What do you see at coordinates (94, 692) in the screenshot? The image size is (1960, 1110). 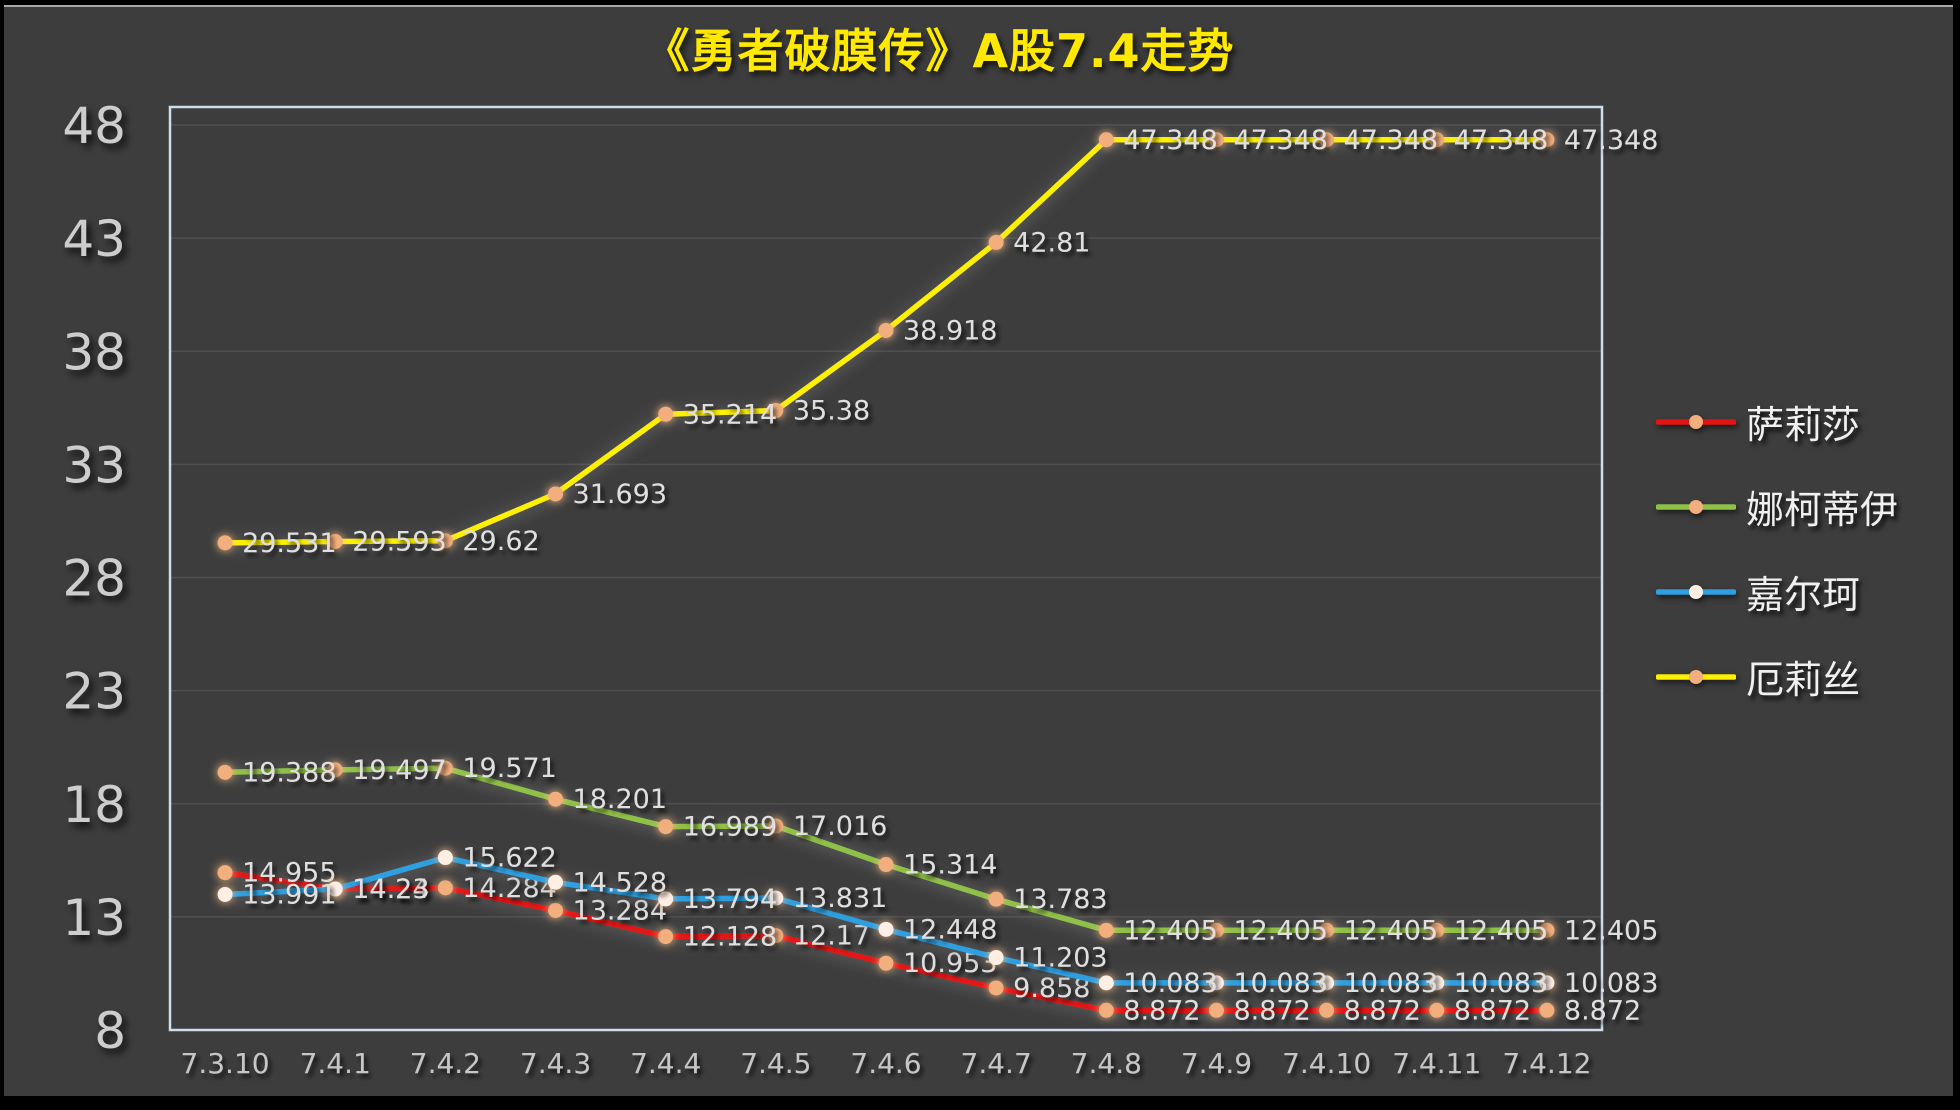 I see `y-axis-tick-label: 23` at bounding box center [94, 692].